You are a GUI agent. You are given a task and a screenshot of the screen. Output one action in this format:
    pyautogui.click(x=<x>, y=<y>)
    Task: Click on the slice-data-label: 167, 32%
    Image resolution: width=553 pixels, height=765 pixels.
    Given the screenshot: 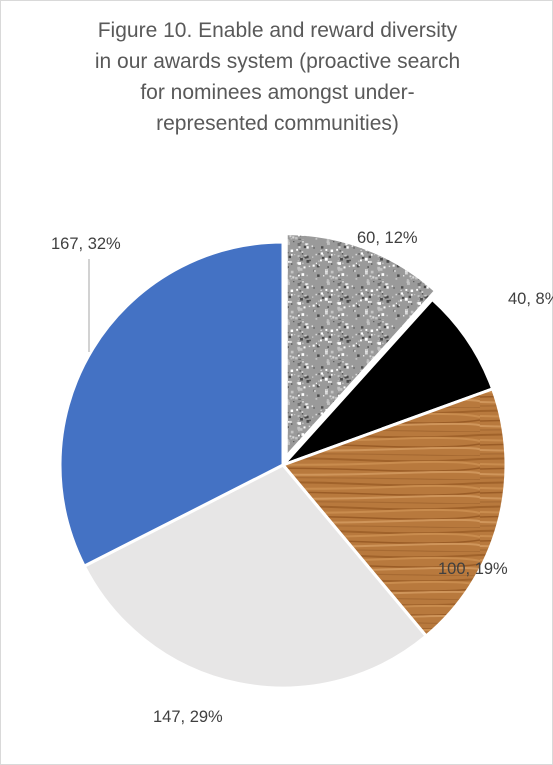 What is the action you would take?
    pyautogui.click(x=86, y=244)
    